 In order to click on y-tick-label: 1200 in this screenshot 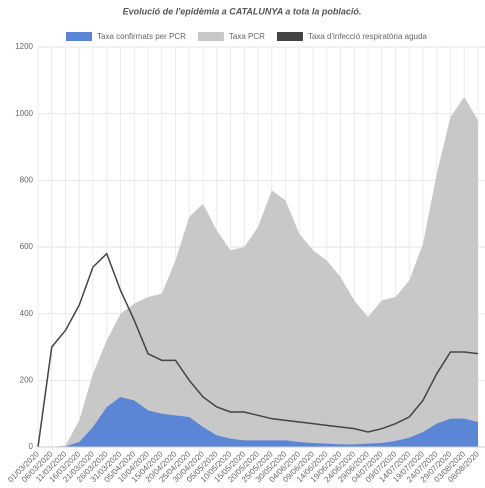, I will do `click(24, 46)`.